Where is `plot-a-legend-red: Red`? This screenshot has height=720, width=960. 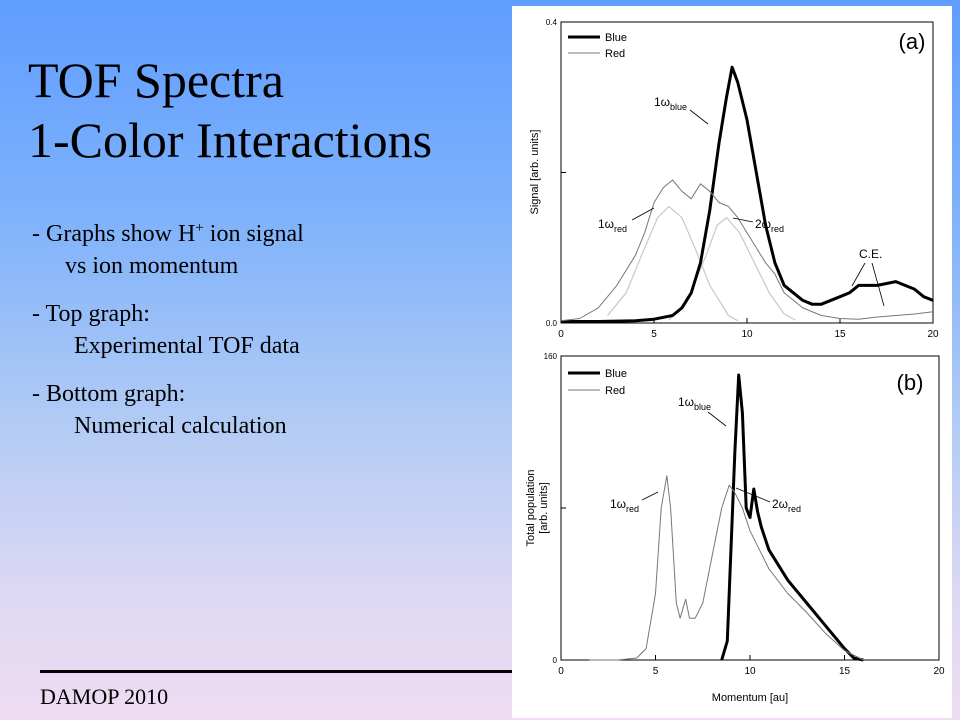 plot-a-legend-red: Red is located at coordinates (615, 54).